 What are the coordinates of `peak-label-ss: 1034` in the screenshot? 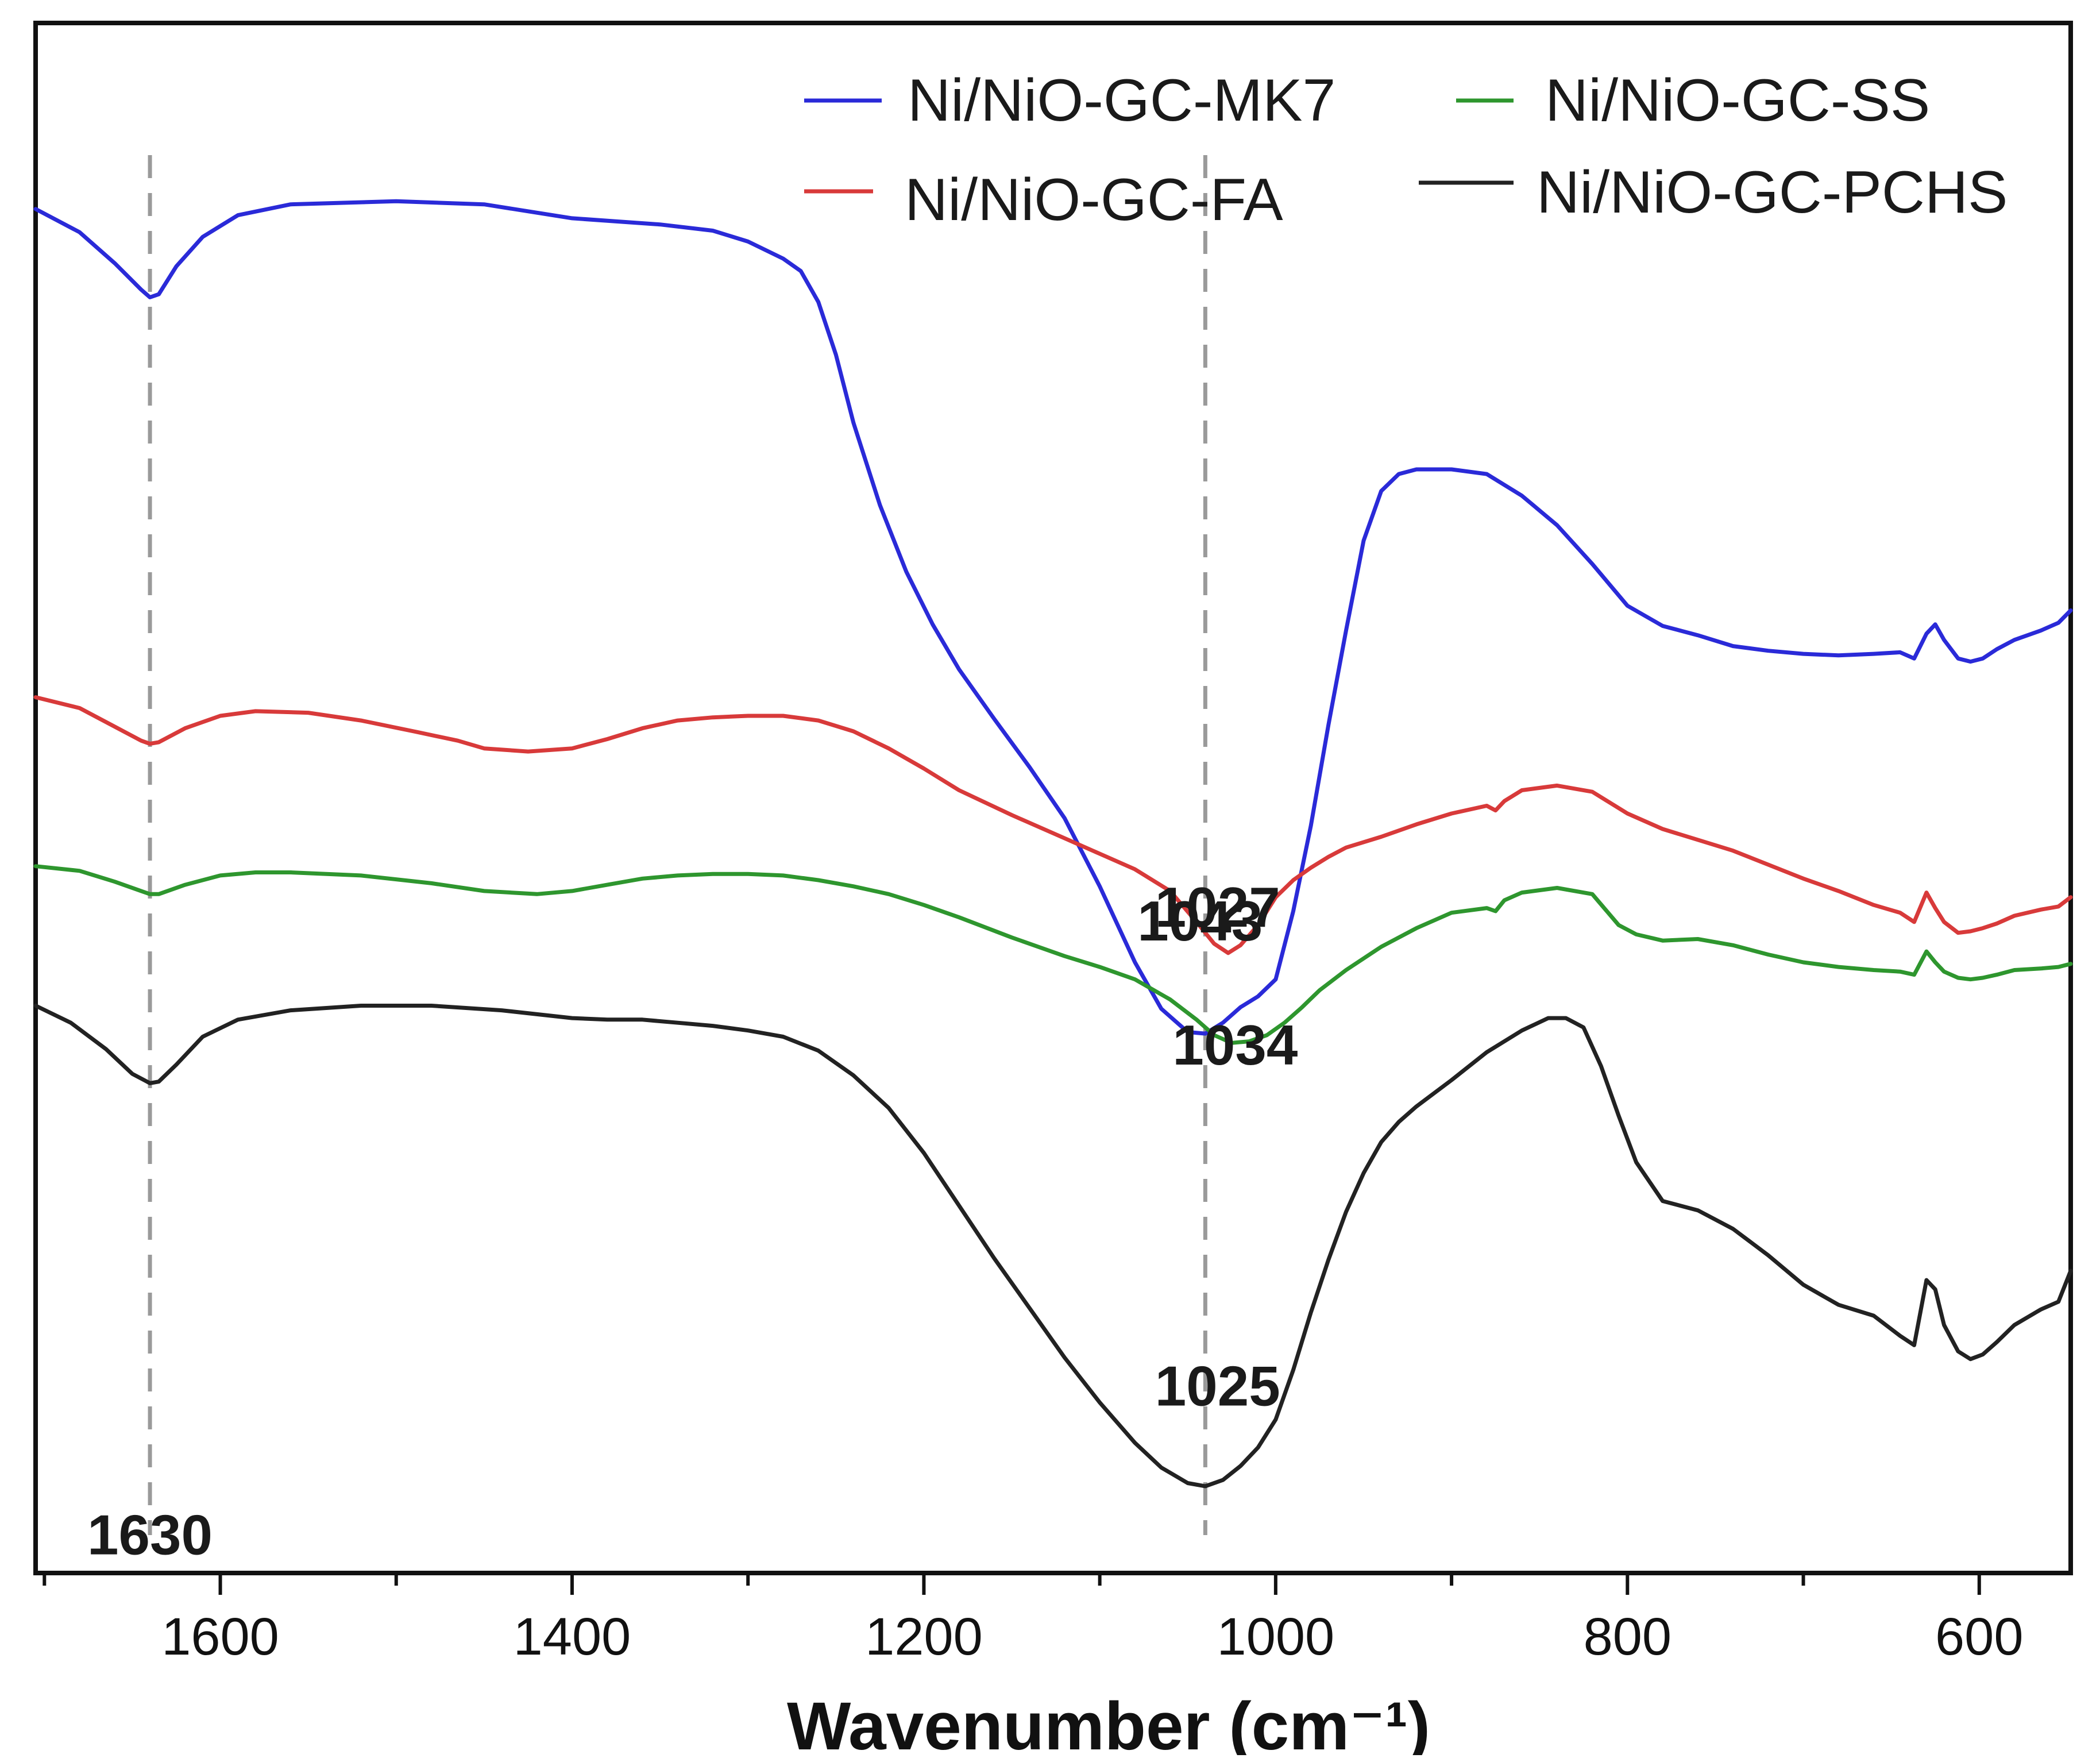 It's located at (1235, 1045).